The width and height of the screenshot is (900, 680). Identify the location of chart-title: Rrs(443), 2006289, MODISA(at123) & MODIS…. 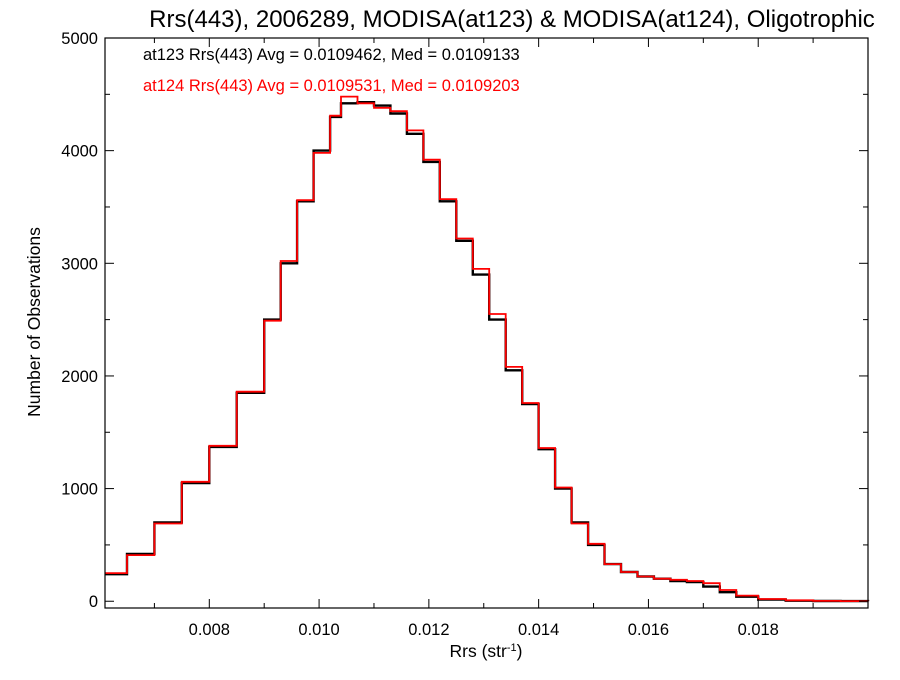
(512, 19).